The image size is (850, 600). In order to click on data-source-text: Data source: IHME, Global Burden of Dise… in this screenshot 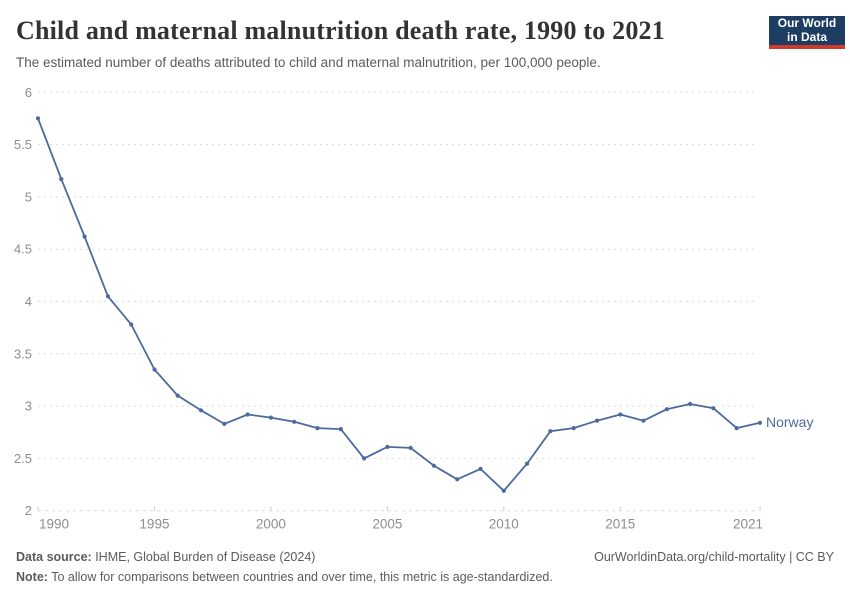, I will do `click(166, 557)`.